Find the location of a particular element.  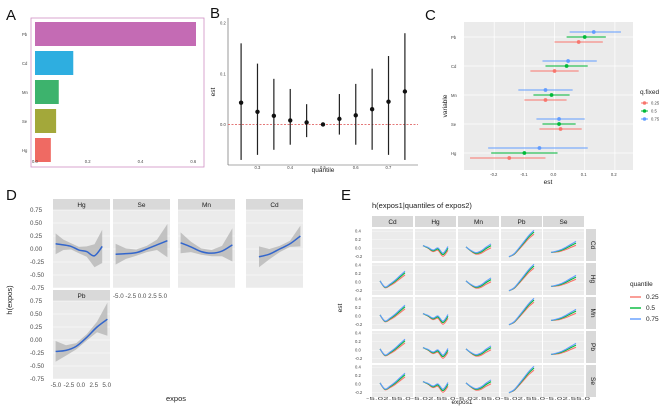

panel-d-x-ticks-row1: -5.0 -2.5 0.0 2.5 5.0 is located at coordinates (140, 296).